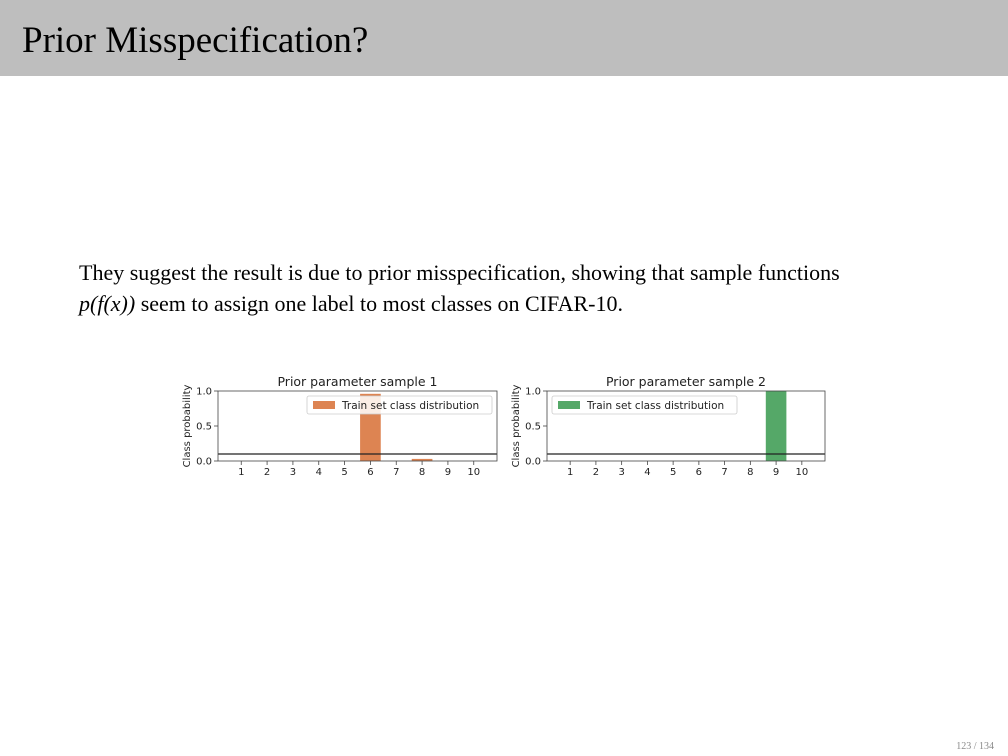 The image size is (1008, 756). I want to click on c2-xtick-label-1: 1, so click(570, 472).